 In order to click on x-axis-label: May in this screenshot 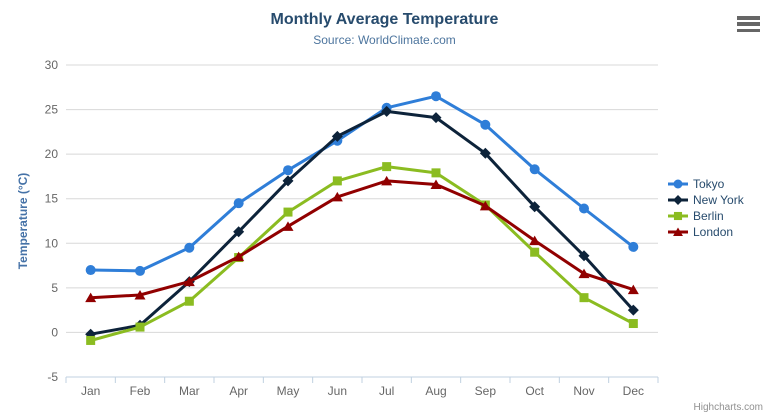, I will do `click(288, 391)`.